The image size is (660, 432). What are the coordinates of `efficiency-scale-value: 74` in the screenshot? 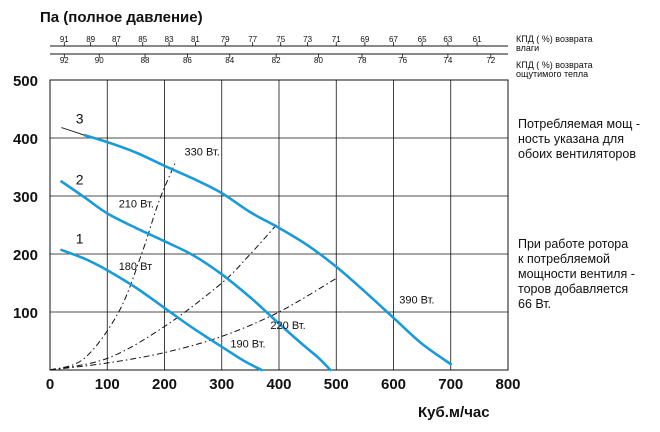 It's located at (447, 60).